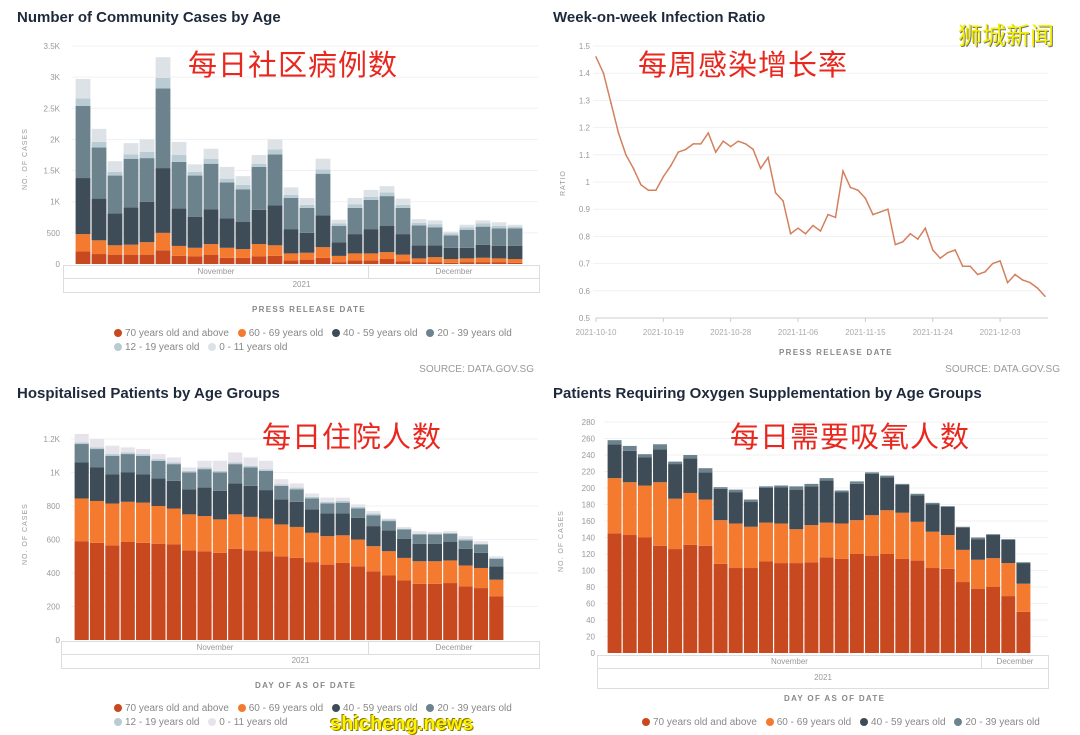  I want to click on overlay-oxygen-cn: 每日需要吸氧人数, so click(850, 437).